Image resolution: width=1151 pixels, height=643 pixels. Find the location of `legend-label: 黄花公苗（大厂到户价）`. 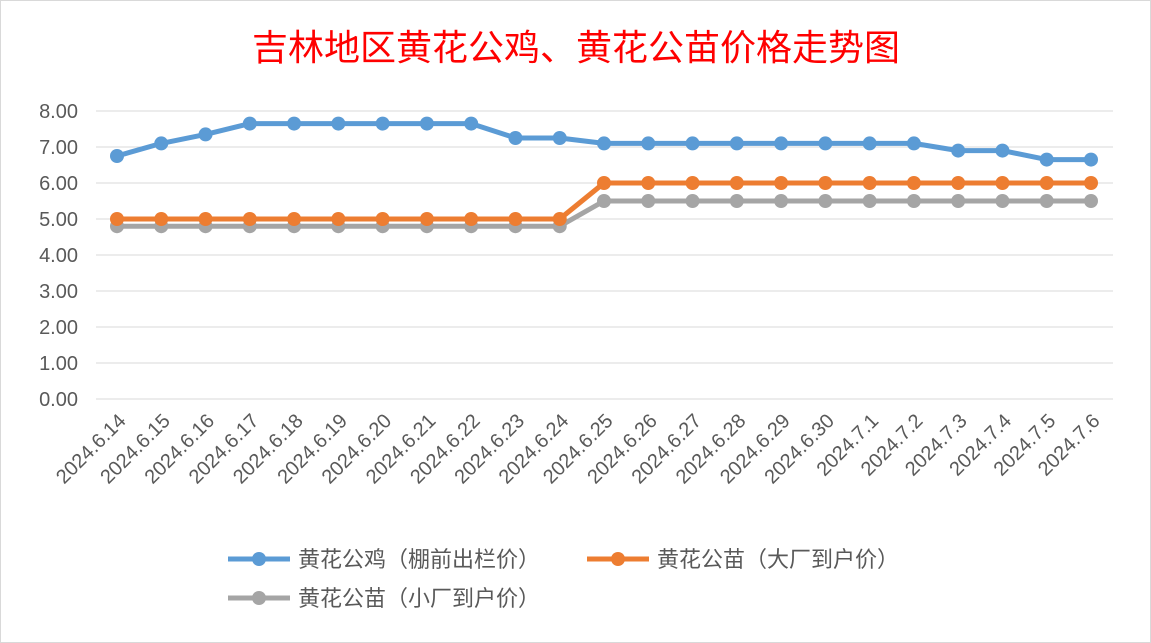

legend-label: 黄花公苗（大厂到户价） is located at coordinates (778, 560).